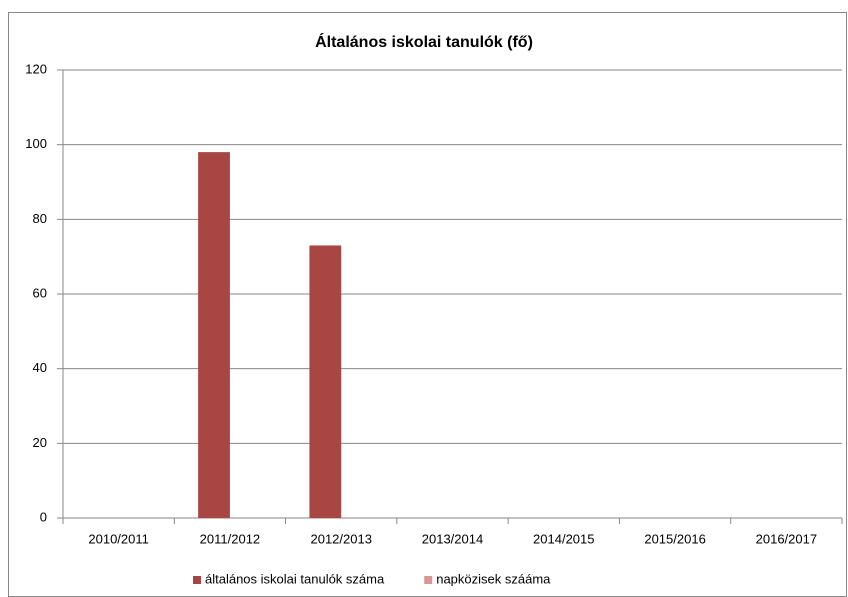 This screenshot has height=597, width=848. What do you see at coordinates (118, 538) in the screenshot?
I see `x-tick-label: 2010/2011` at bounding box center [118, 538].